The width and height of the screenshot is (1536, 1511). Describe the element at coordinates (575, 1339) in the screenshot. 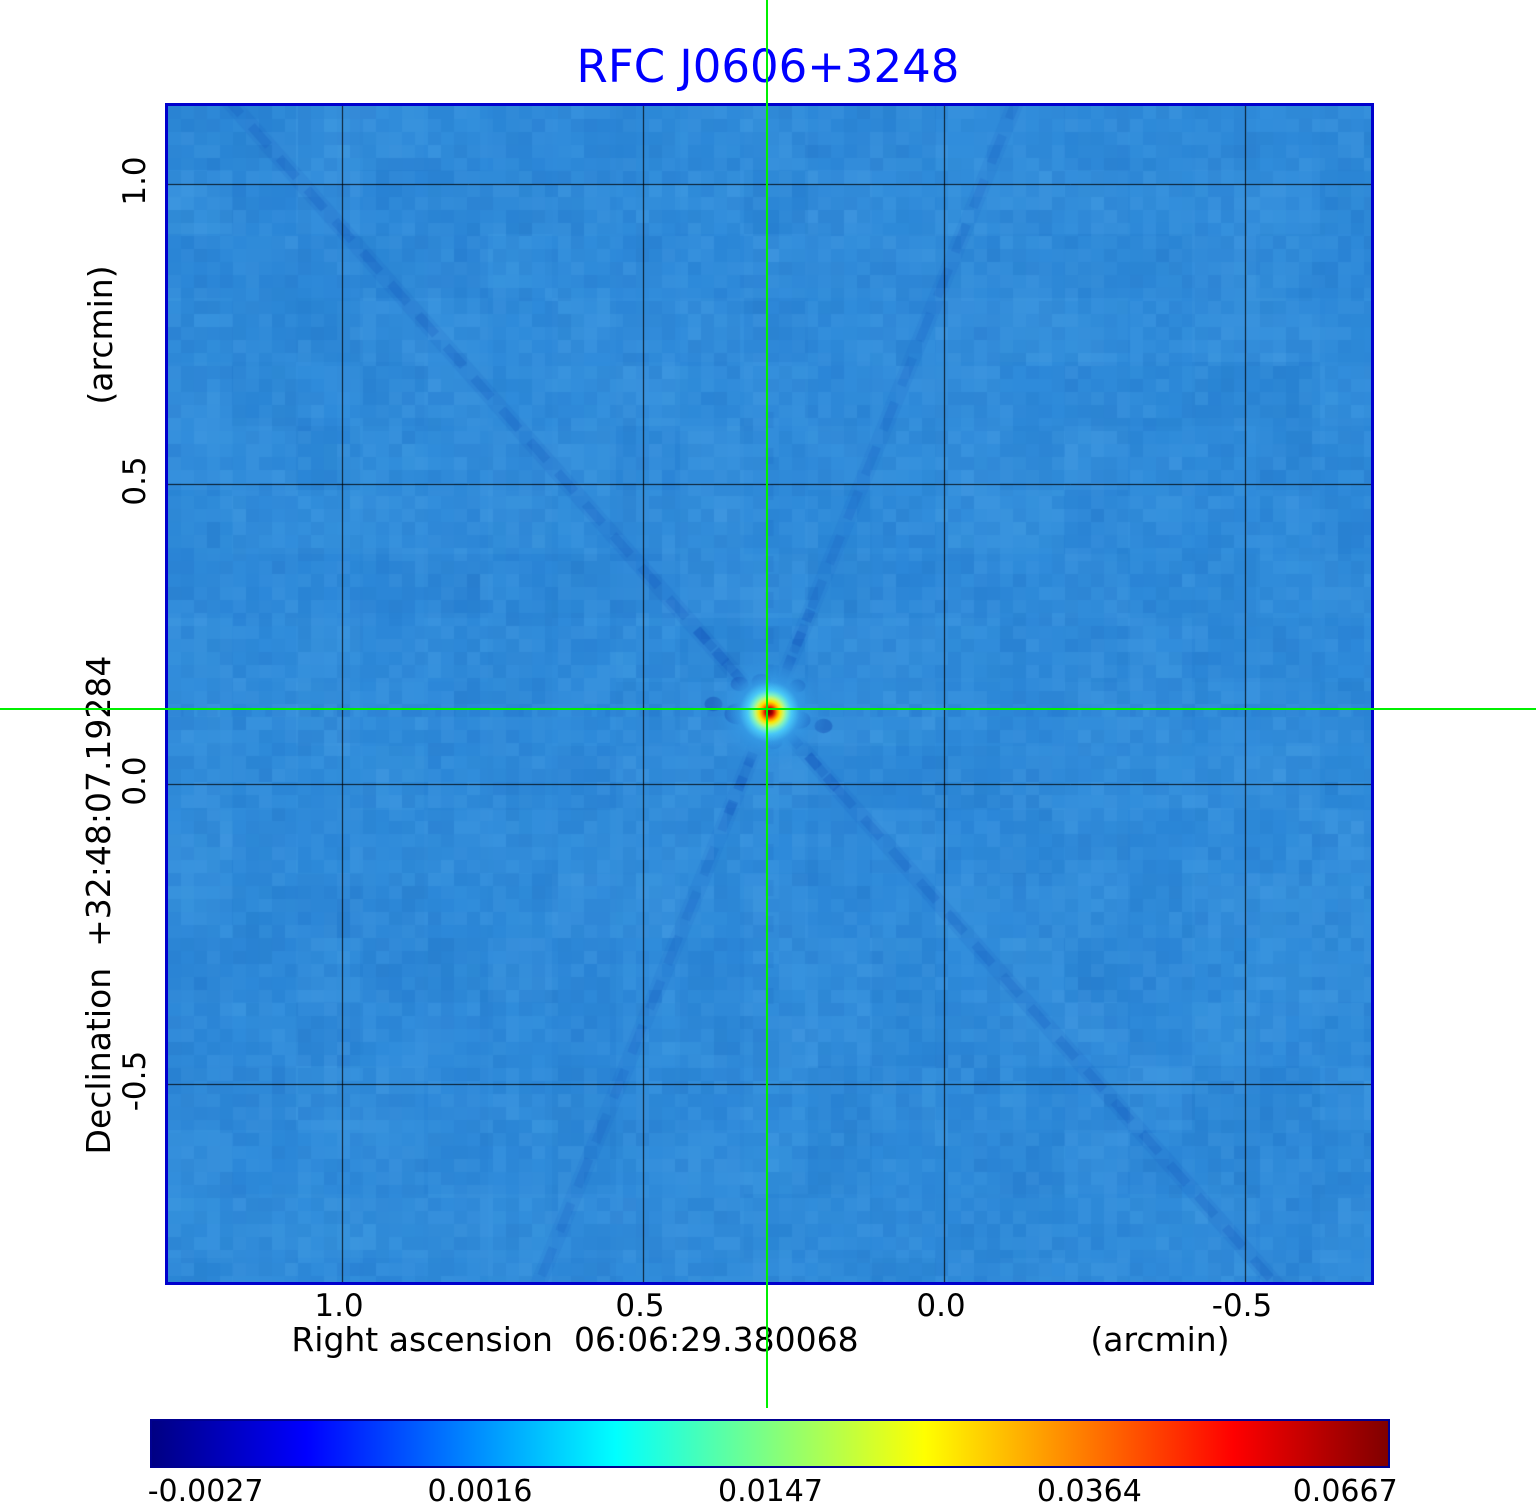

I see `x-axis-label: Right ascension 06:06:29.380068` at that location.